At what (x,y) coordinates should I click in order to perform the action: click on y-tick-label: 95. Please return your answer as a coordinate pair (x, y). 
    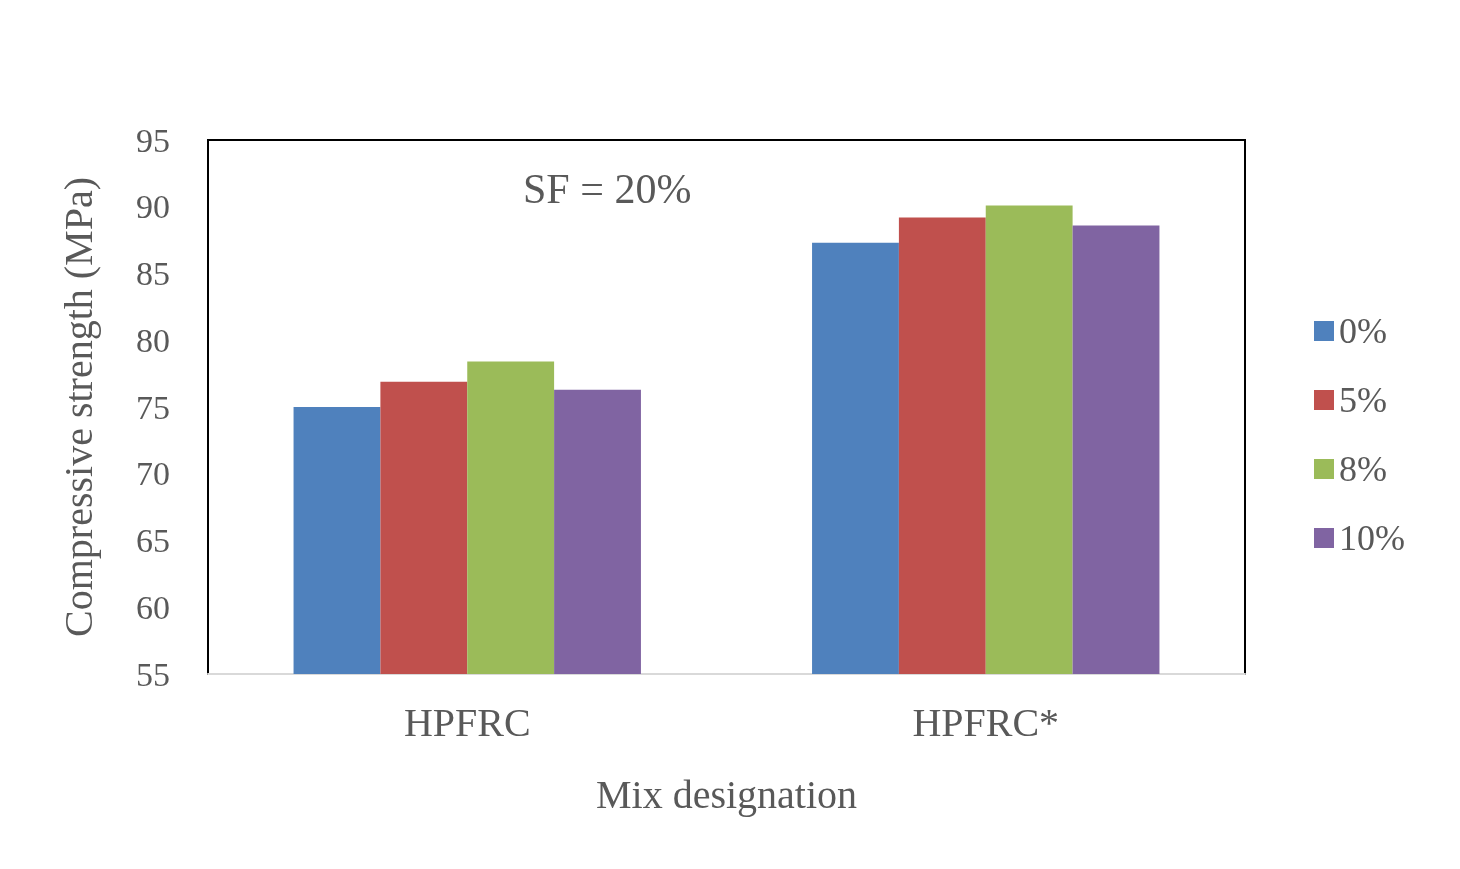
    Looking at the image, I should click on (153, 140).